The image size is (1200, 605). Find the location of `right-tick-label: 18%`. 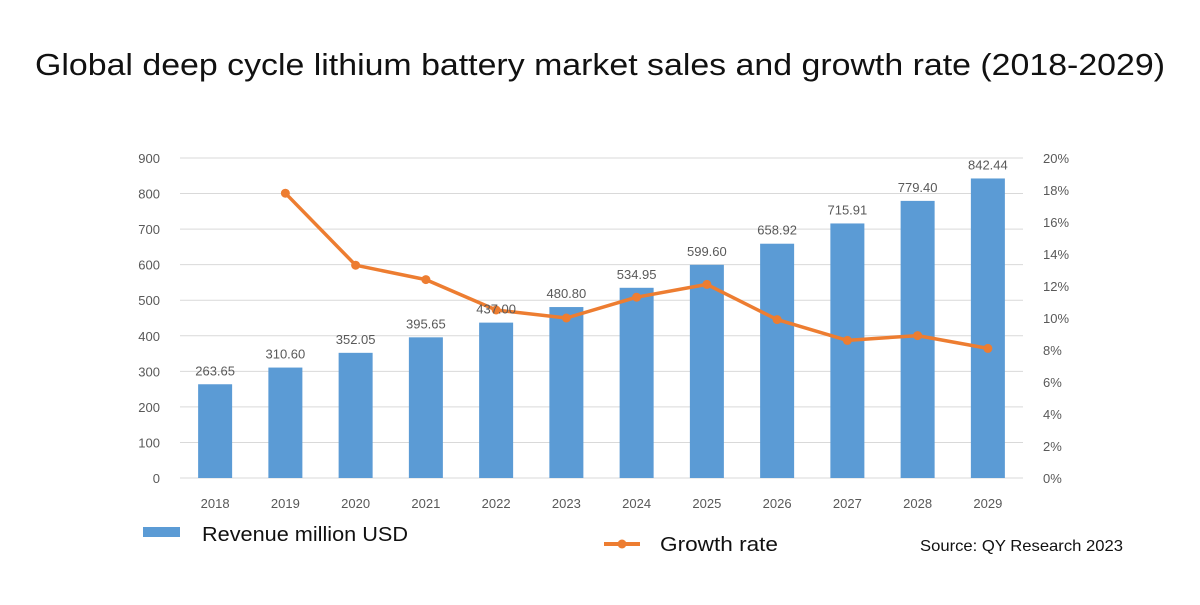

right-tick-label: 18% is located at coordinates (1056, 190).